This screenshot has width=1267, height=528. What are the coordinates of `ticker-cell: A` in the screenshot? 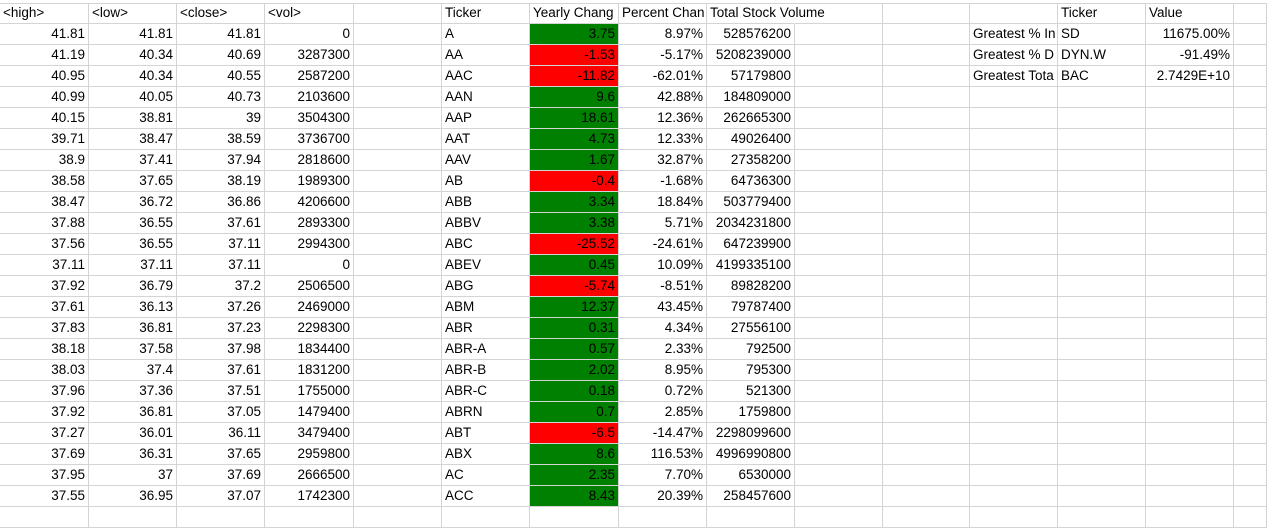 It's located at (486, 34).